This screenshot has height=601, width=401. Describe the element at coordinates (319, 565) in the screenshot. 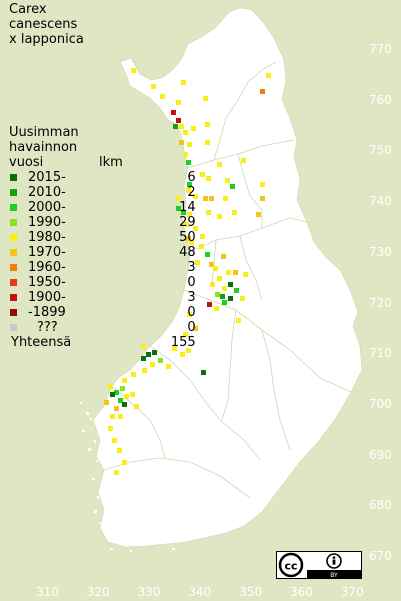

I see `cc-badge-graphic: cc BY` at that location.